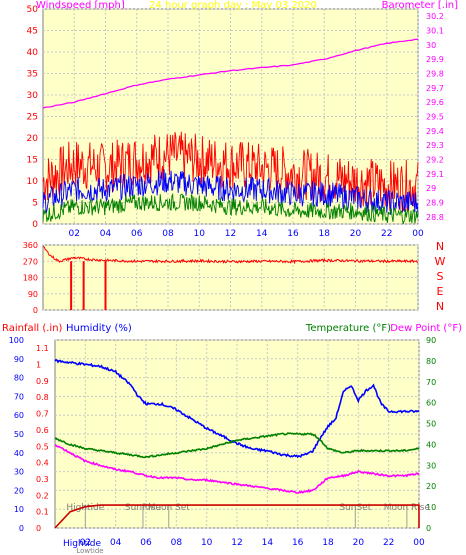 The height and width of the screenshot is (555, 466). What do you see at coordinates (38, 528) in the screenshot?
I see `rainfall-tick-label: 0` at bounding box center [38, 528].